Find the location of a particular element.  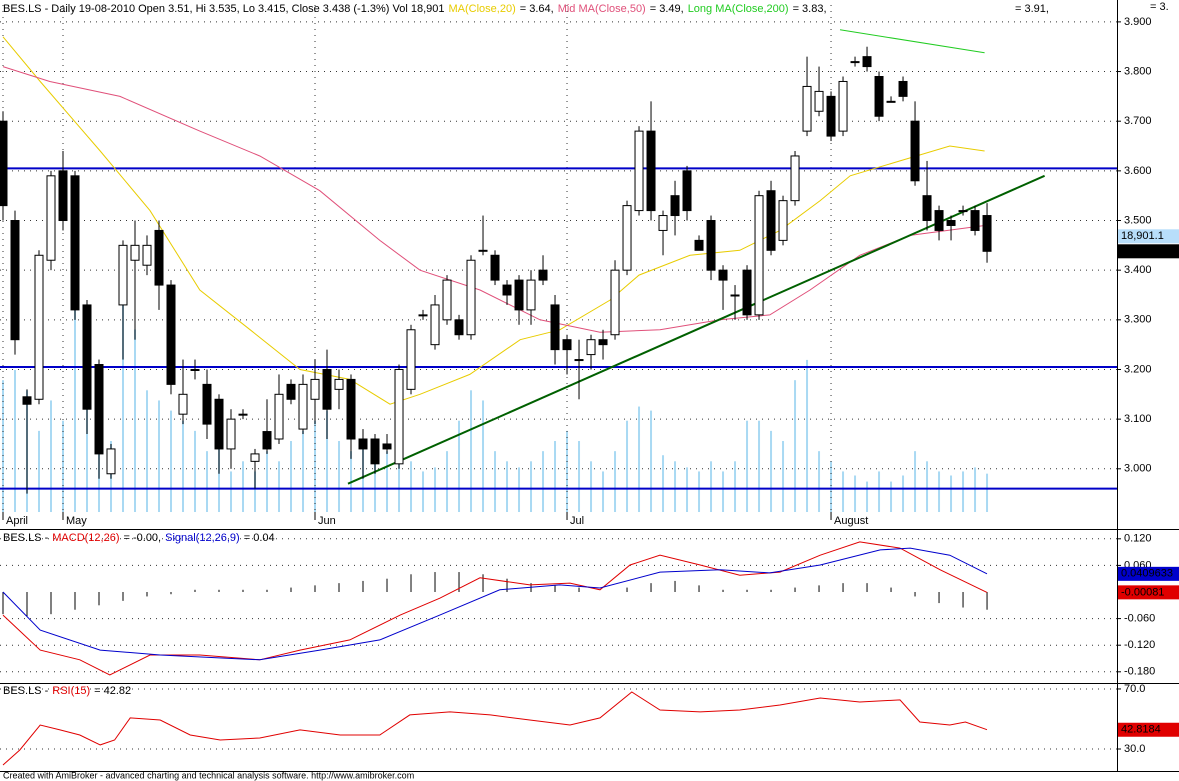

y-tick-label: 3.700 is located at coordinates (1138, 121).